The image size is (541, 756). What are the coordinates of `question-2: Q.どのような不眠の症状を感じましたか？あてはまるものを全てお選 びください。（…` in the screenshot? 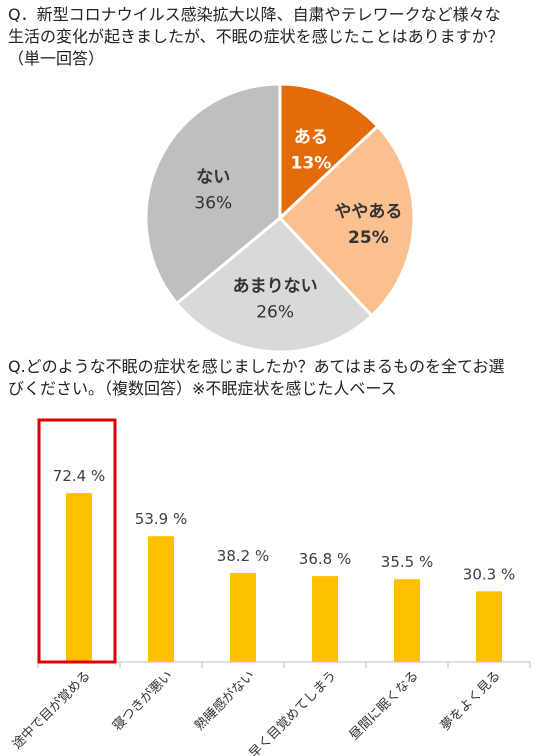 It's located at (273, 378).